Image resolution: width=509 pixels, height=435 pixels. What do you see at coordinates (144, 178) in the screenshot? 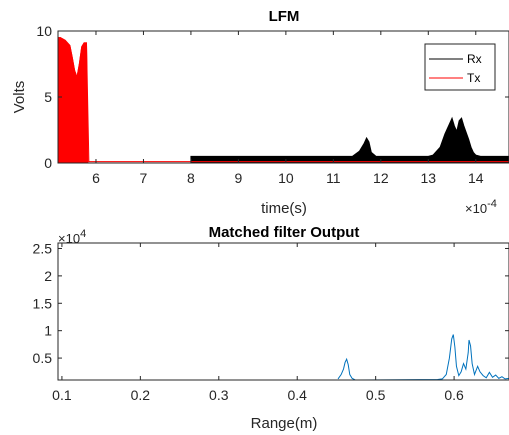
I see `x-tick-label: 7` at bounding box center [144, 178].